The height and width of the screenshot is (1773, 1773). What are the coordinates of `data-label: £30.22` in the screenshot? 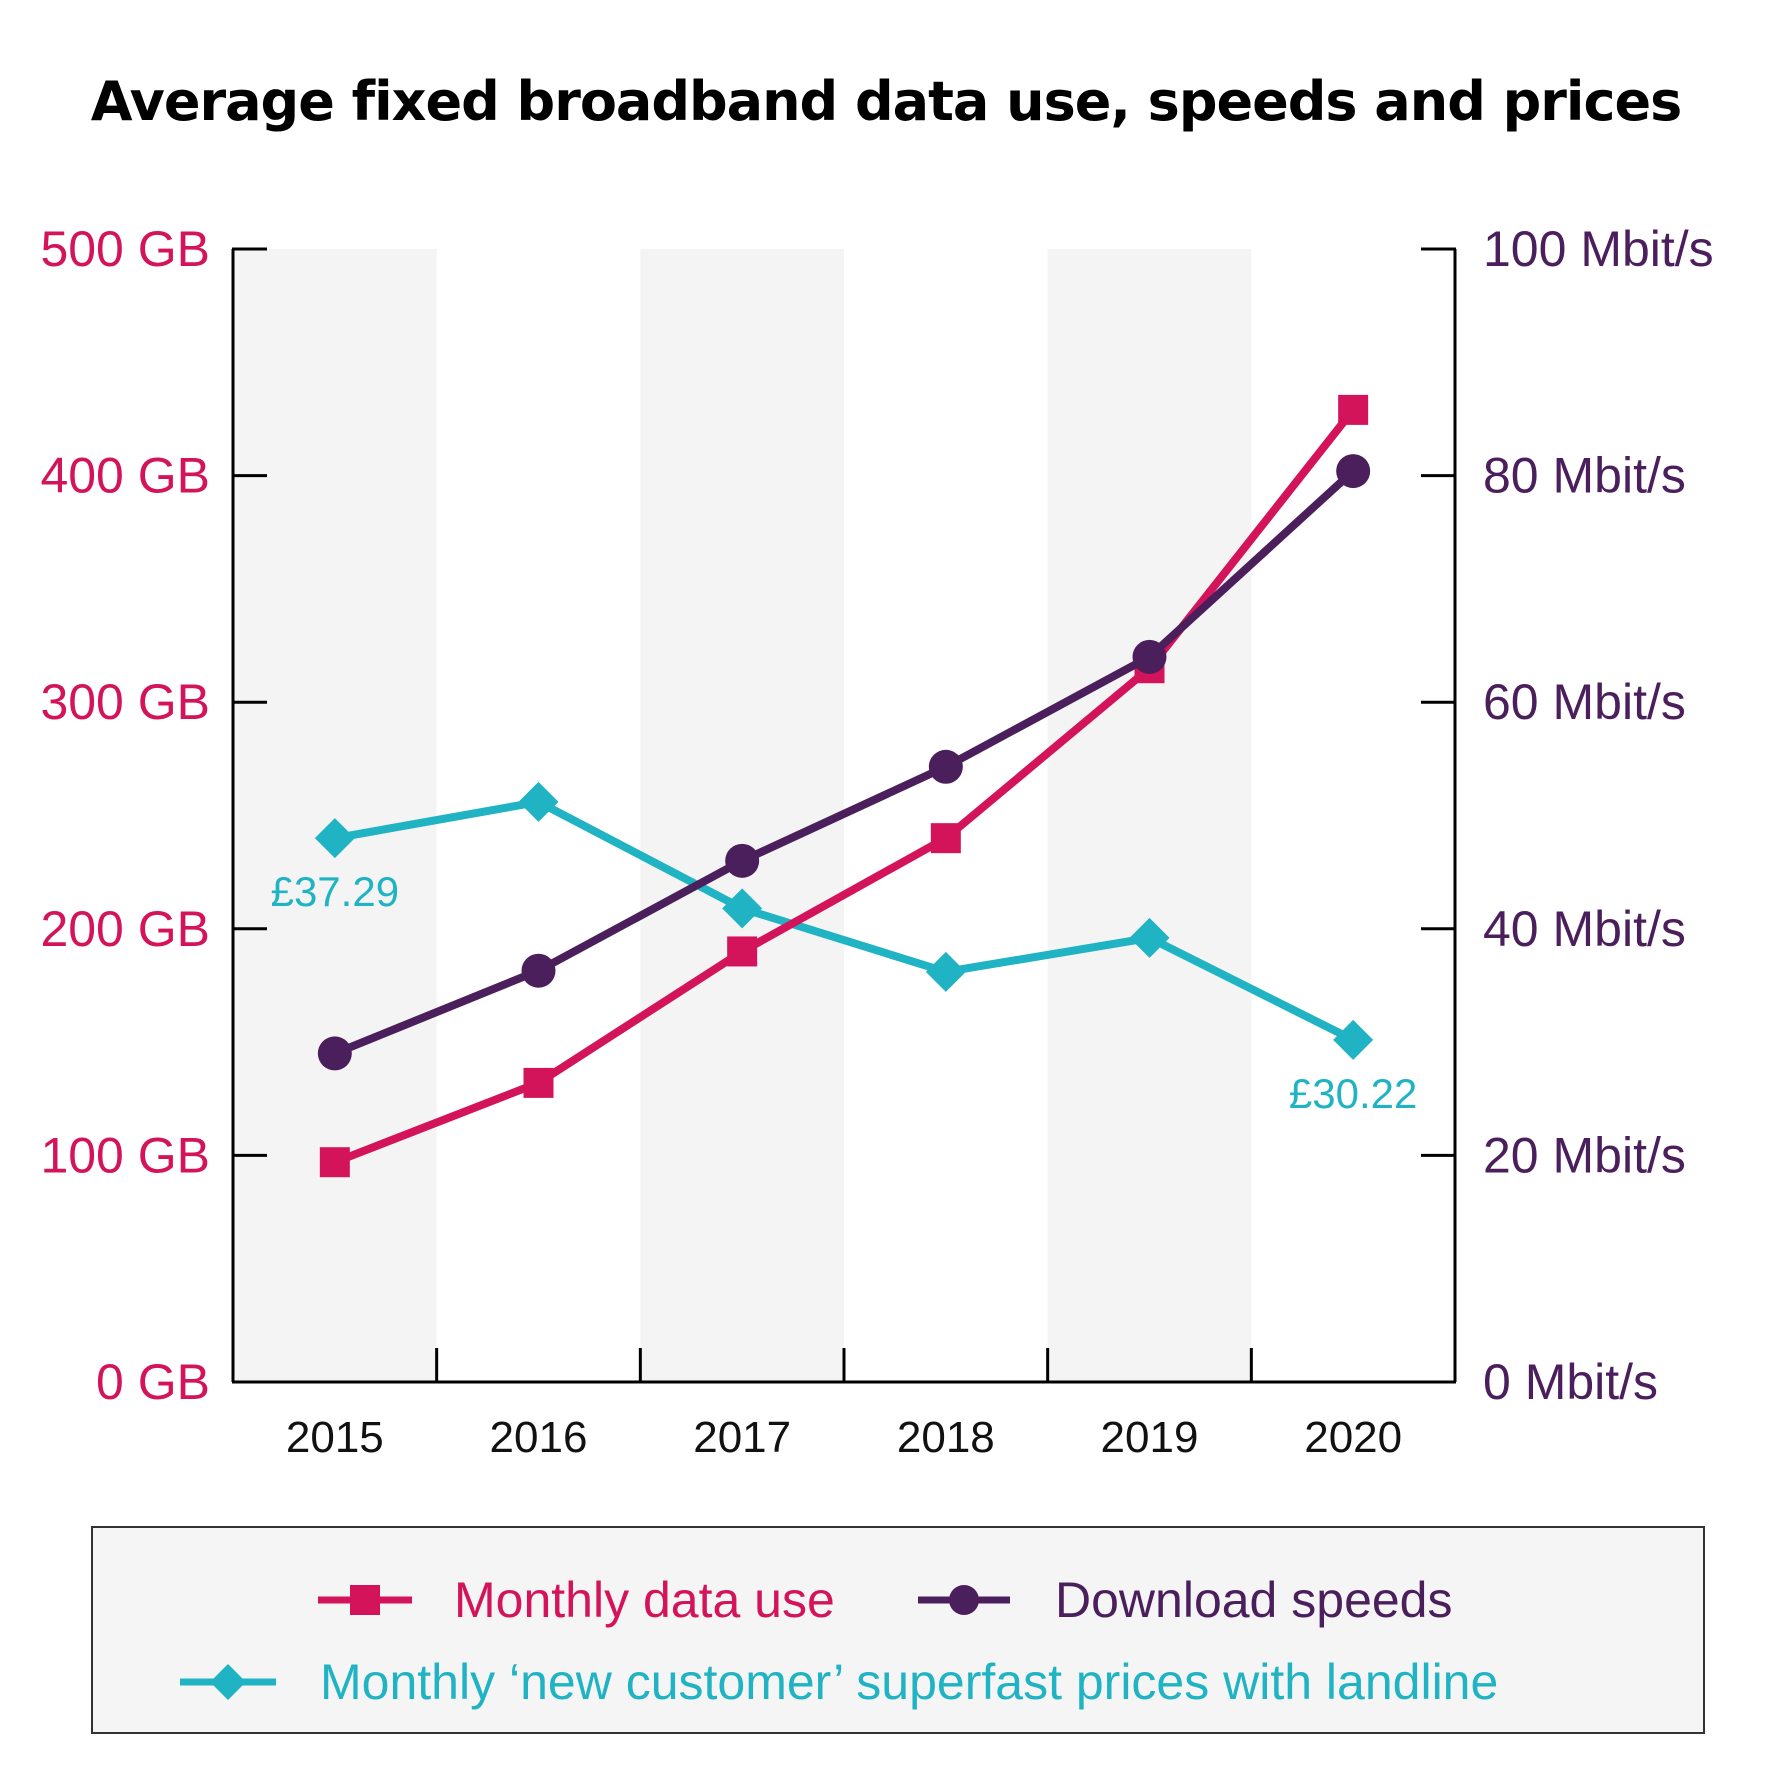 It's located at (1353, 1093).